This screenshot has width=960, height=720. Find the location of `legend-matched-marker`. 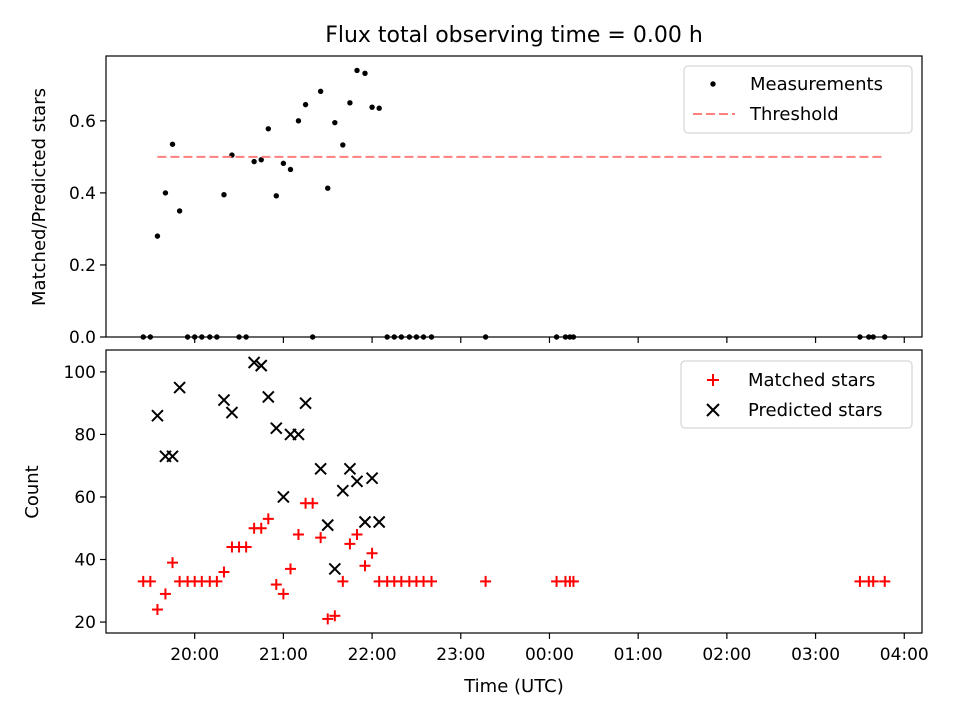

legend-matched-marker is located at coordinates (713, 380).